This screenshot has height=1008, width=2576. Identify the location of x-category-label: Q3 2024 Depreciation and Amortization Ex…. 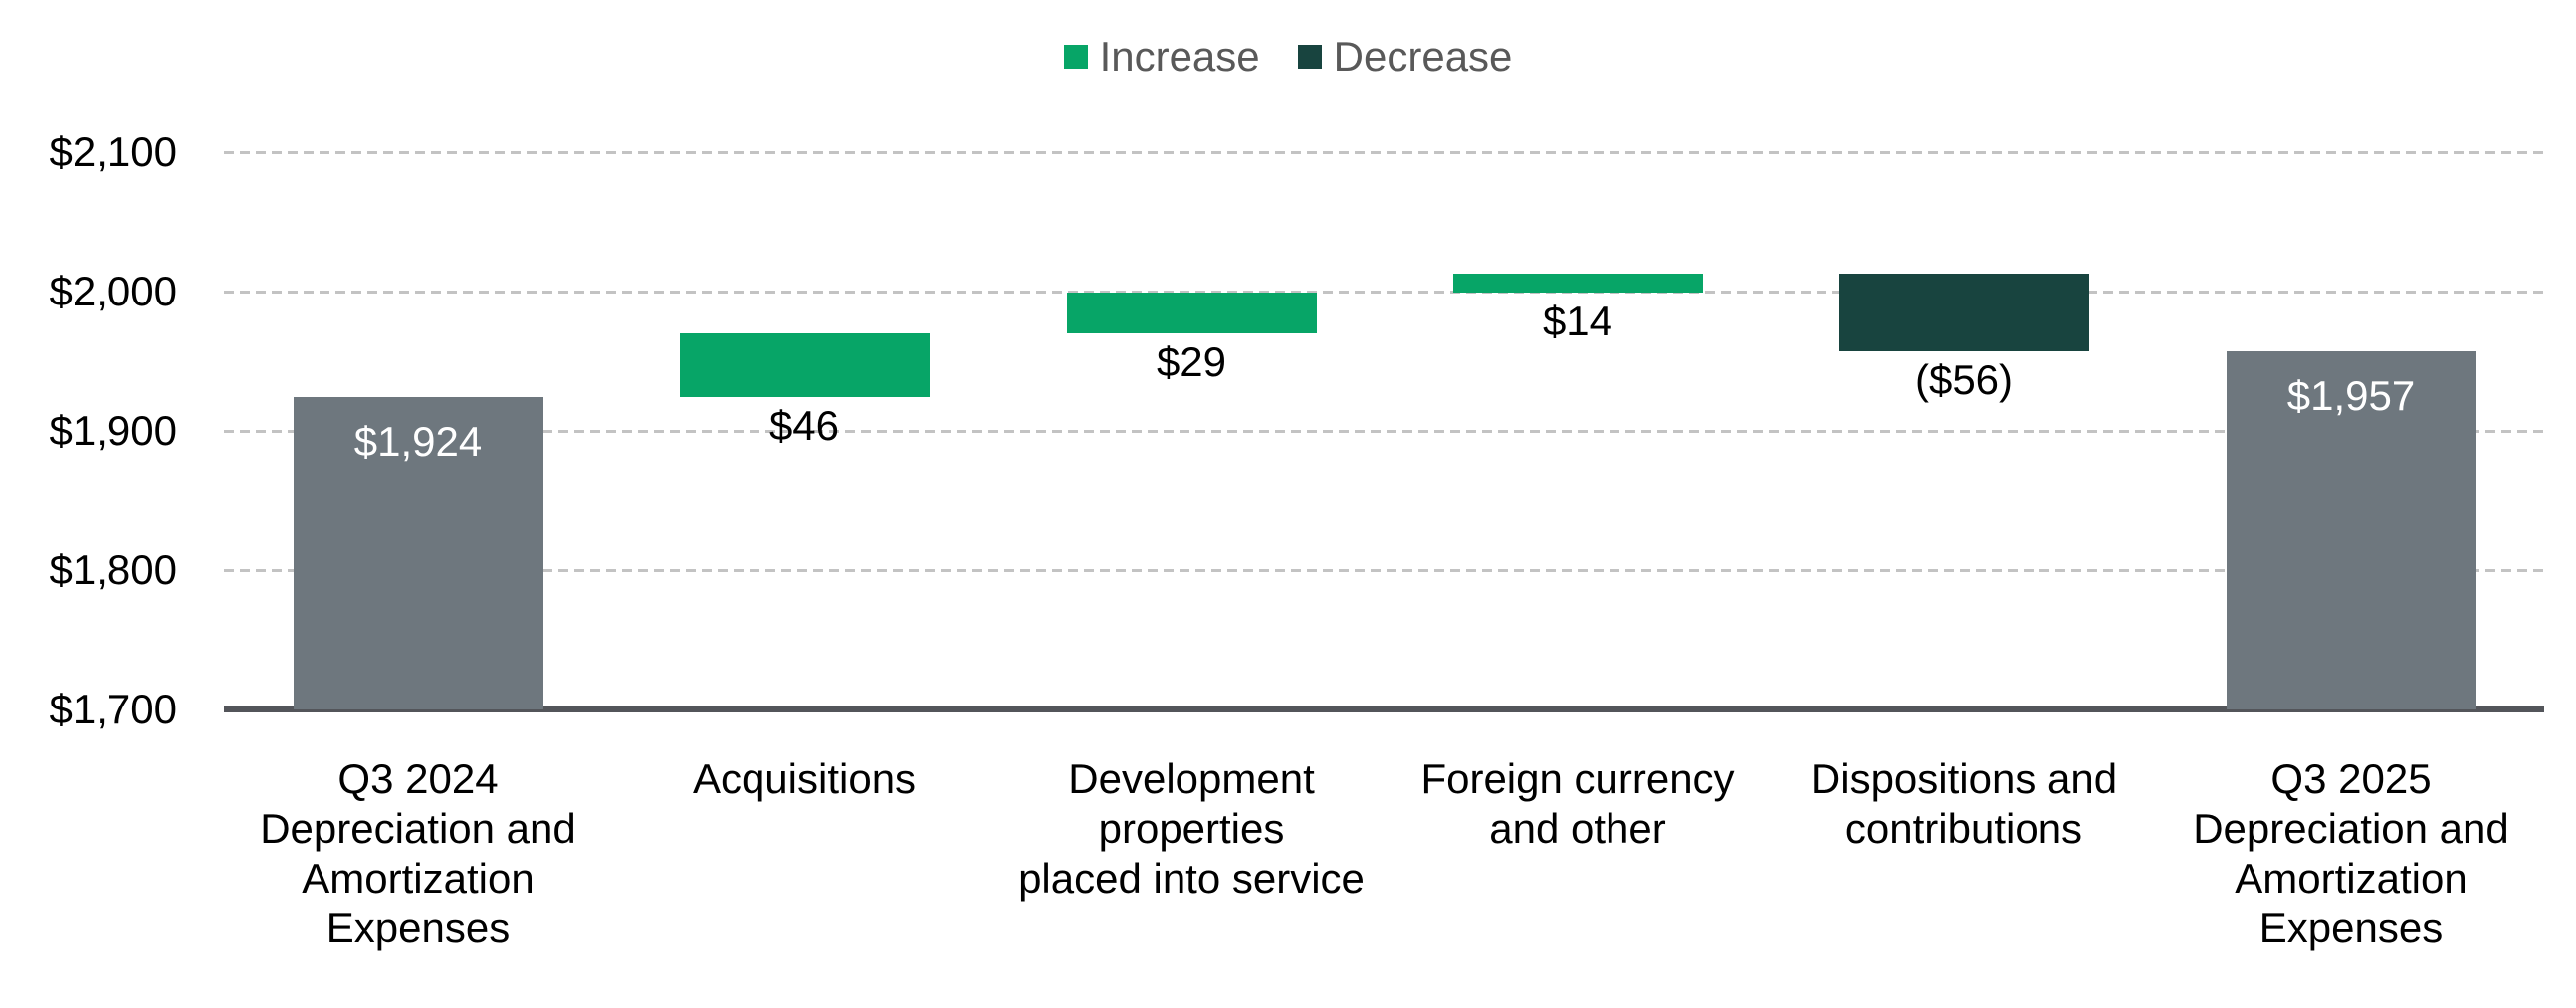
(418, 853).